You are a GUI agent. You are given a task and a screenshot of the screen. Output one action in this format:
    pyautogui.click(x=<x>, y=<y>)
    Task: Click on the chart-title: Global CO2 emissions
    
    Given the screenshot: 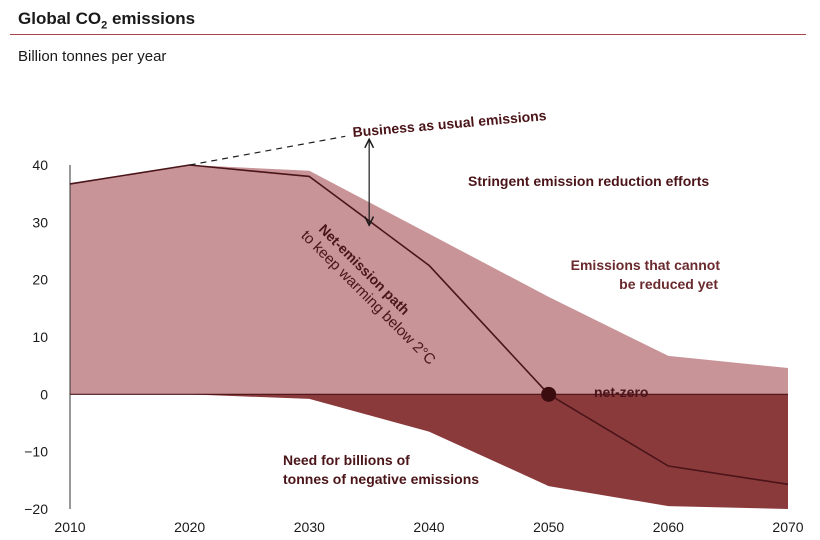 What is the action you would take?
    pyautogui.click(x=107, y=20)
    